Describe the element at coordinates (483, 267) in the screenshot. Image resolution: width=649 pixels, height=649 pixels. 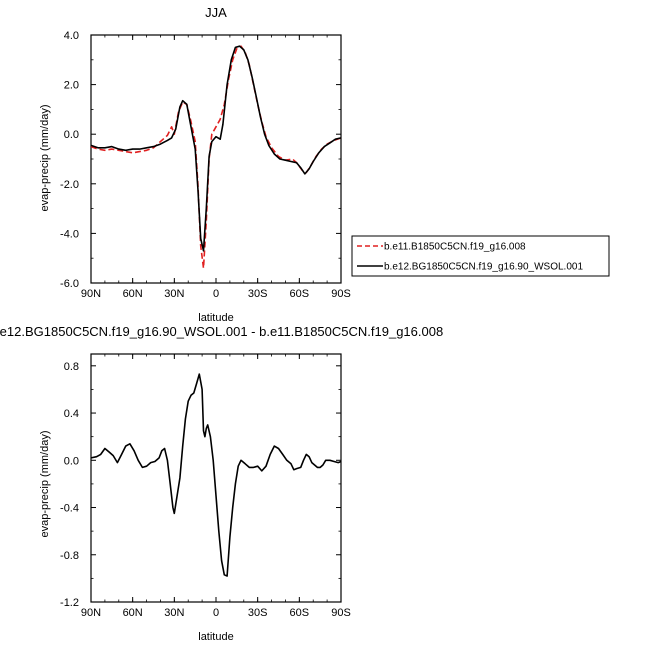
I see `legend-label-series-2: b.e12.BG1850C5CN.f19_g16.90_WSOL.001` at that location.